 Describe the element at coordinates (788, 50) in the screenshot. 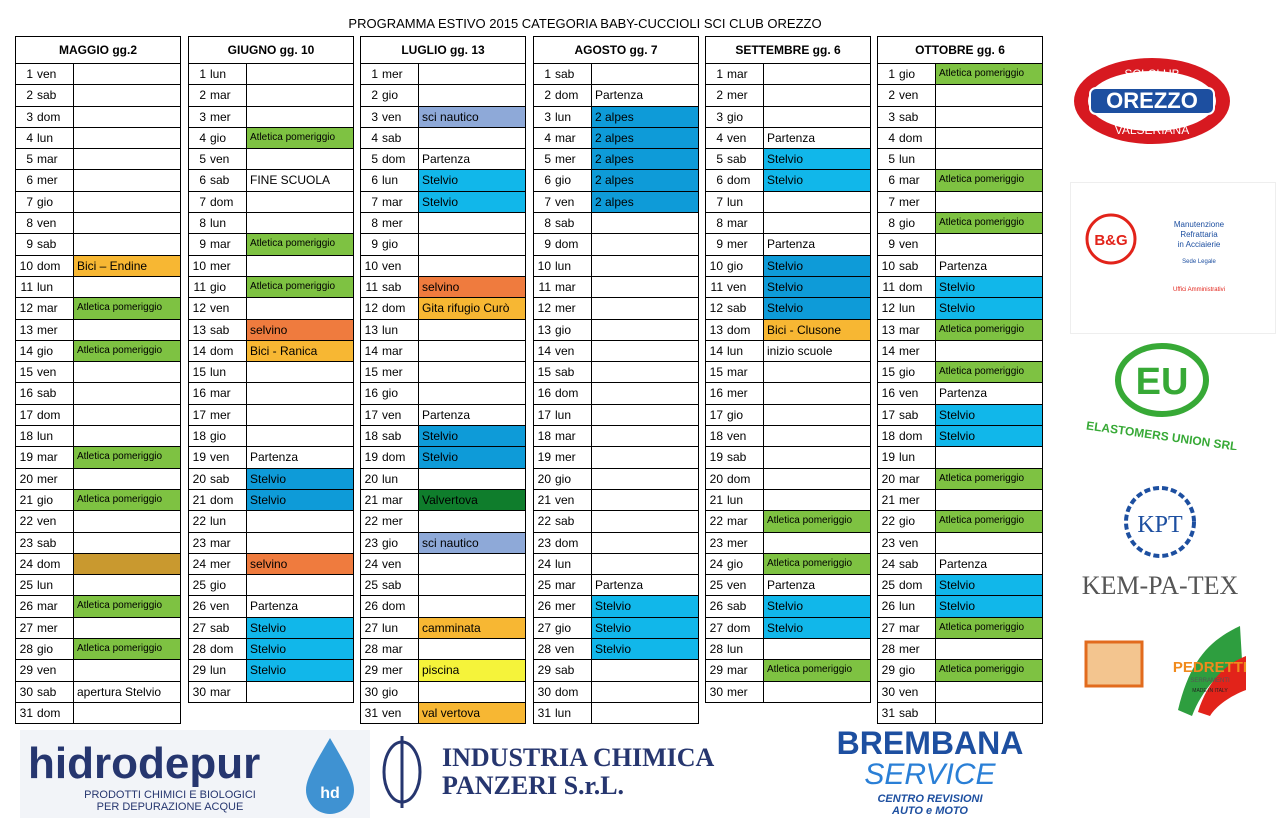

I see `month-header: SETTEMBRE gg. 6` at that location.